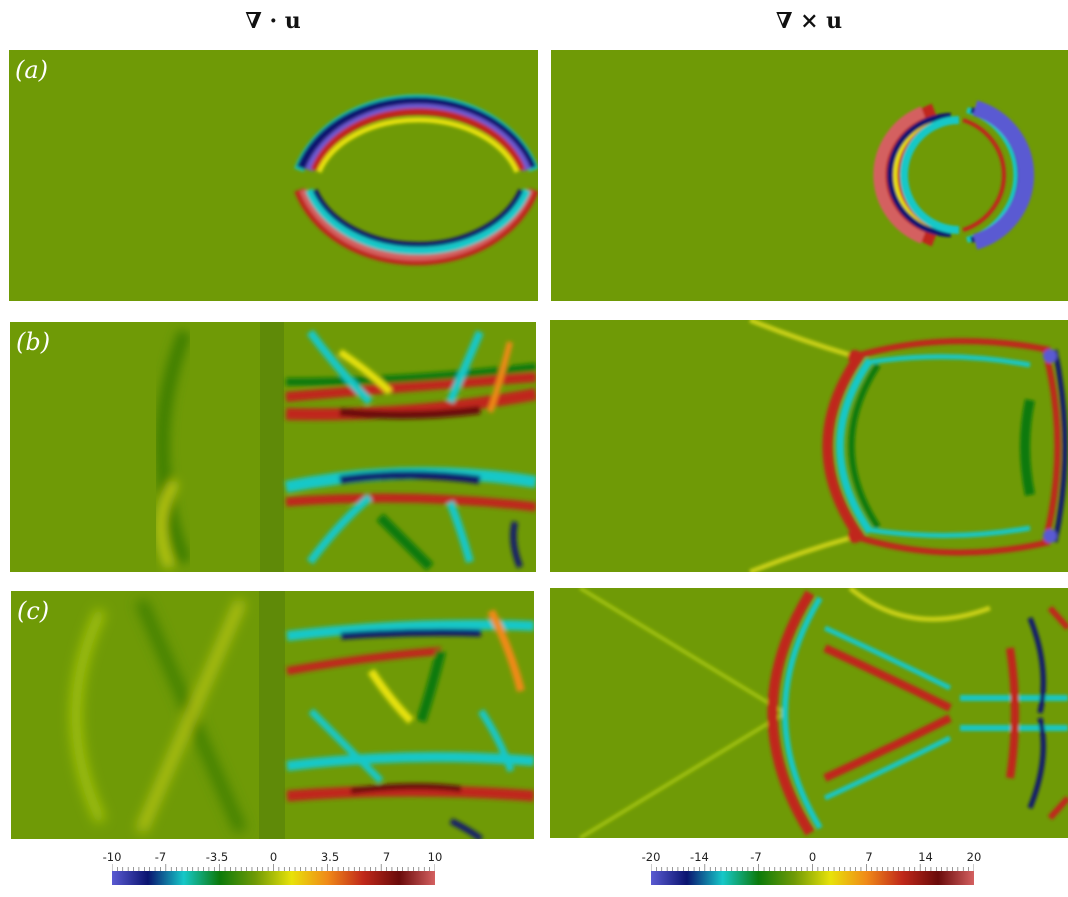 The width and height of the screenshot is (1068, 897). Describe the element at coordinates (809, 175) in the screenshot. I see `panel-a-curl` at that location.